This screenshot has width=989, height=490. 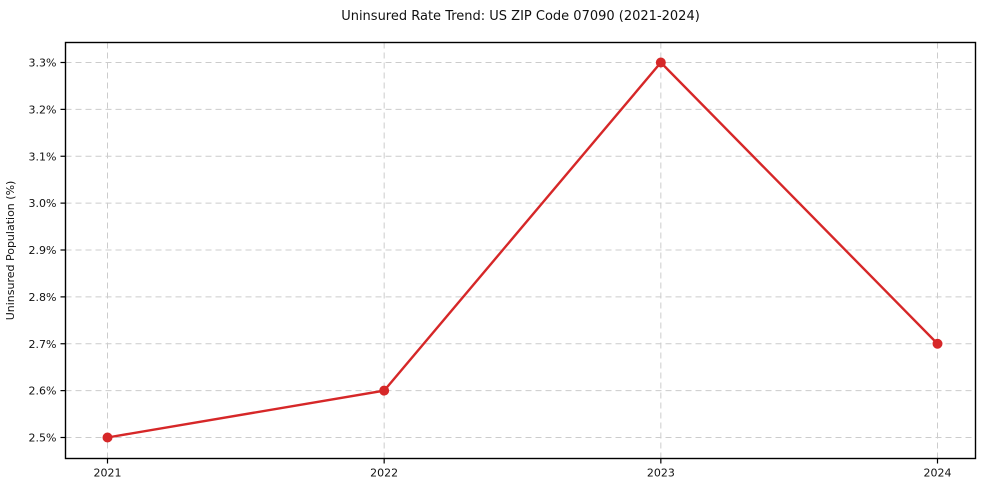 I want to click on y-tick-label: 2.8%, so click(x=43, y=297).